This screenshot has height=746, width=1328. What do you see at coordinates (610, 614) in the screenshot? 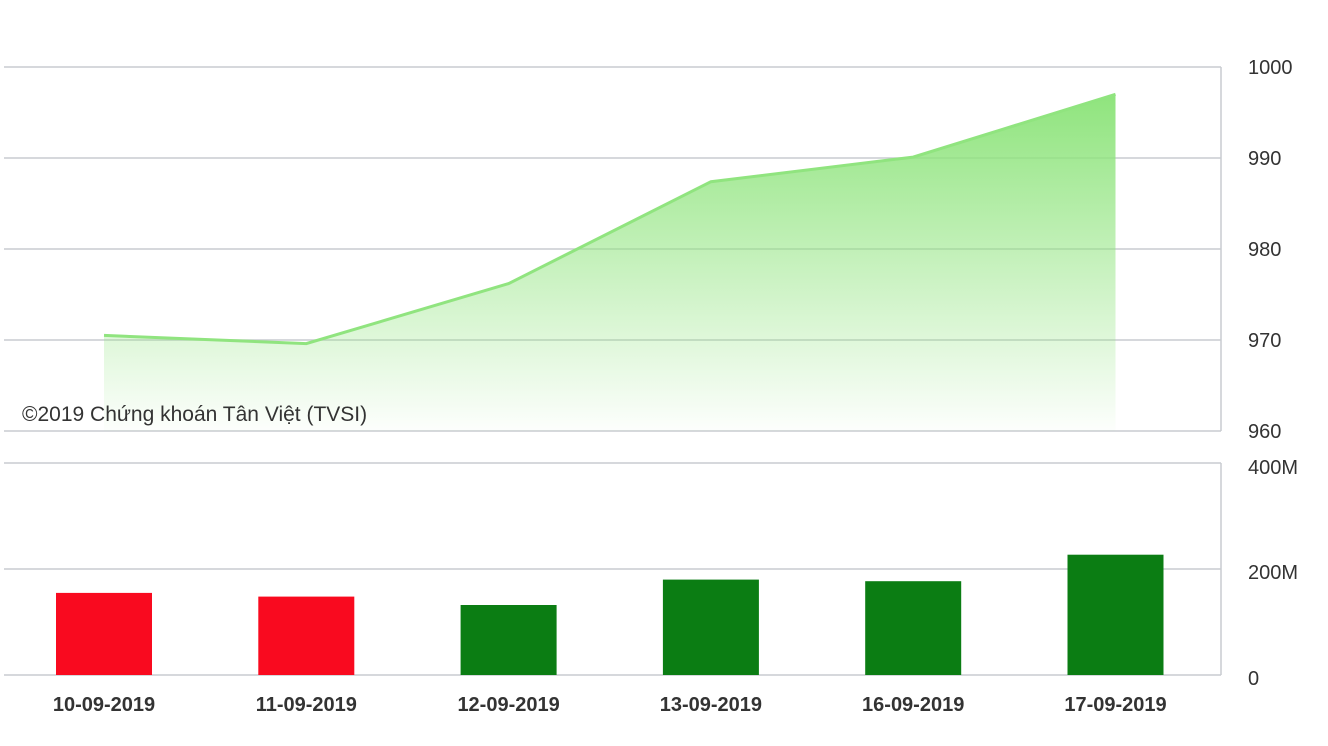
I see `volume-bars` at bounding box center [610, 614].